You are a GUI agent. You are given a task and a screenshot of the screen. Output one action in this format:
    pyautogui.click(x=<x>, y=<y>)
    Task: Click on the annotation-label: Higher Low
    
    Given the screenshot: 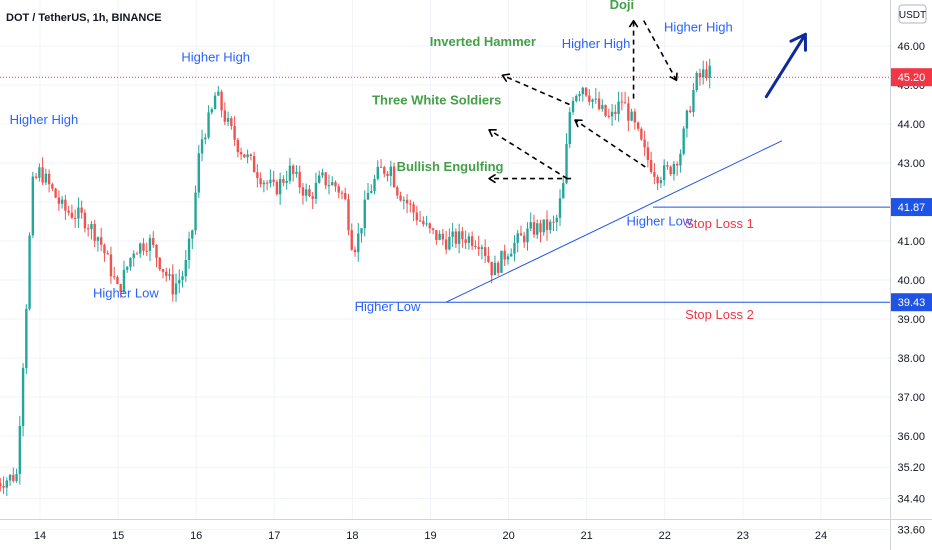 What is the action you would take?
    pyautogui.click(x=388, y=306)
    